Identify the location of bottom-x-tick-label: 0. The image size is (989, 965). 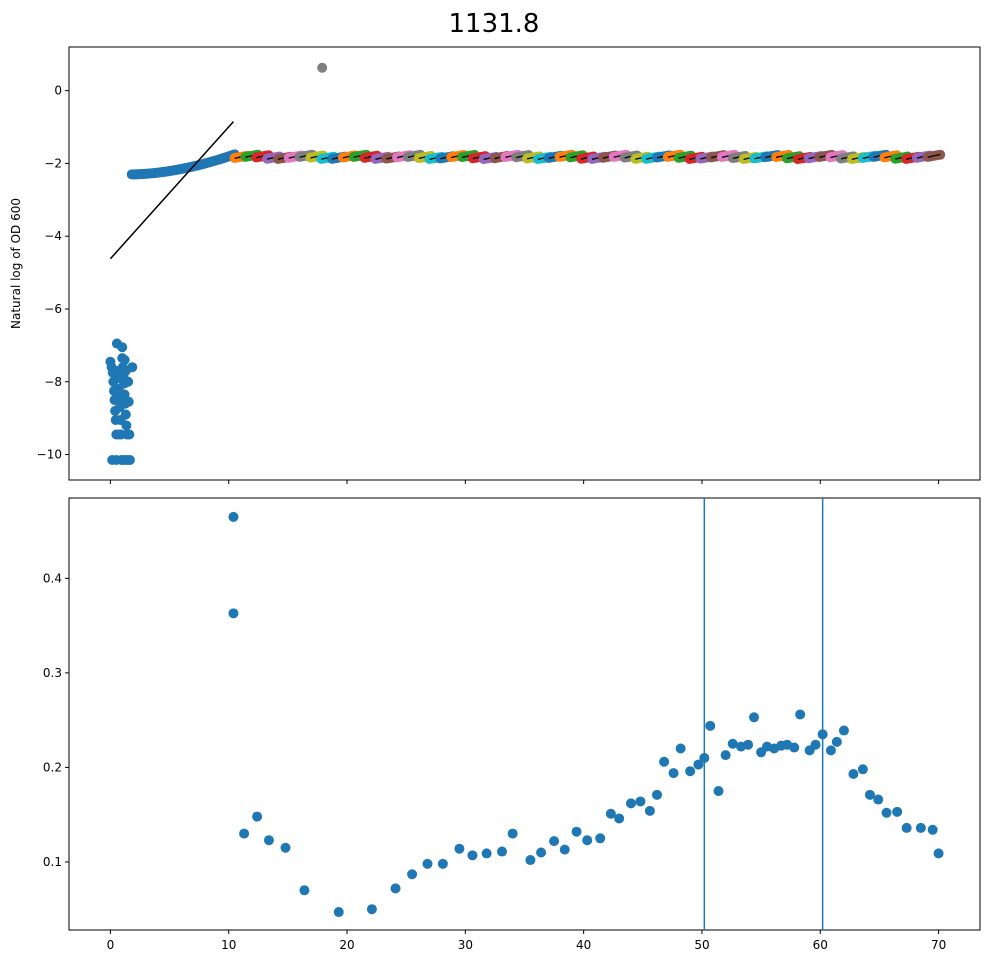
(111, 945).